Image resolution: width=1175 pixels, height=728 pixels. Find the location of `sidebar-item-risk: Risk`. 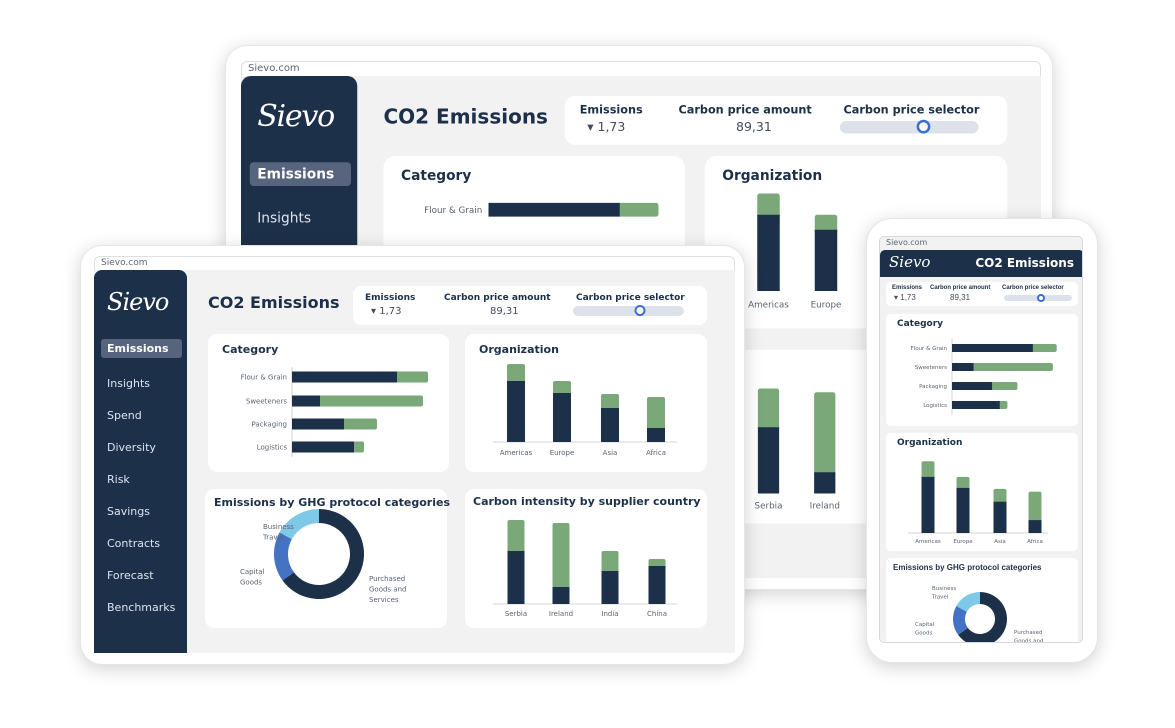

sidebar-item-risk: Risk is located at coordinates (118, 479).